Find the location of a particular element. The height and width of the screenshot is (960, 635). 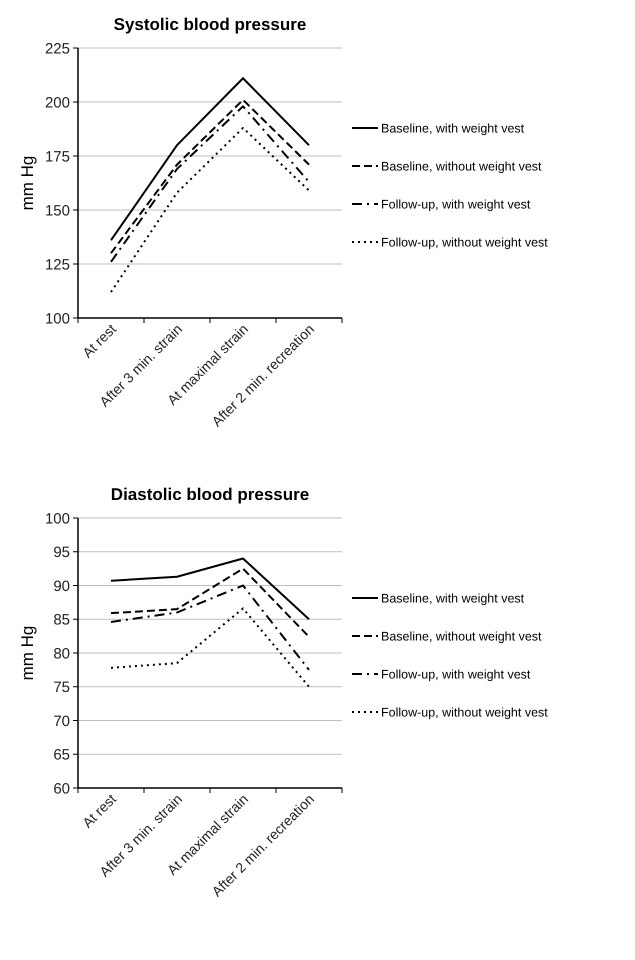

y-tick-label: 175 is located at coordinates (57, 157).